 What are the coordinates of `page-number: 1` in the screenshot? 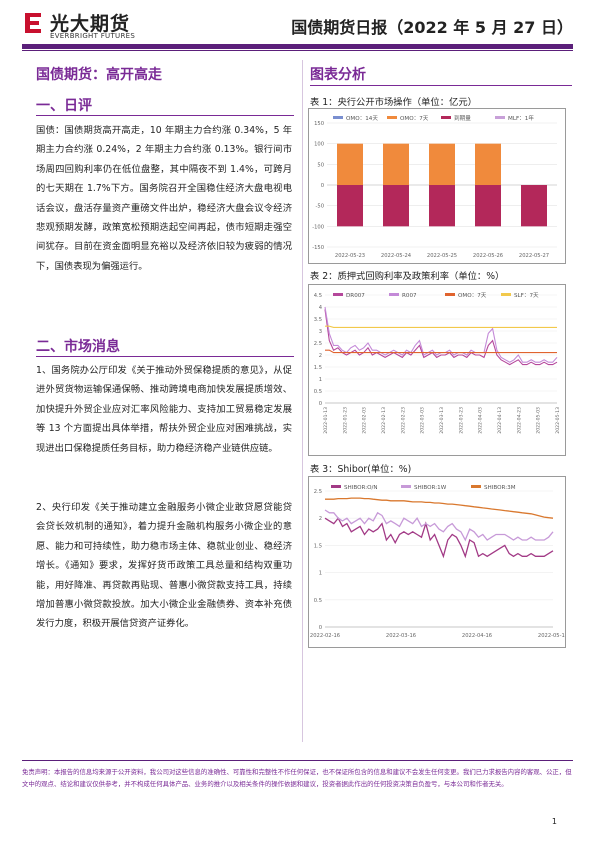 It's located at (554, 821).